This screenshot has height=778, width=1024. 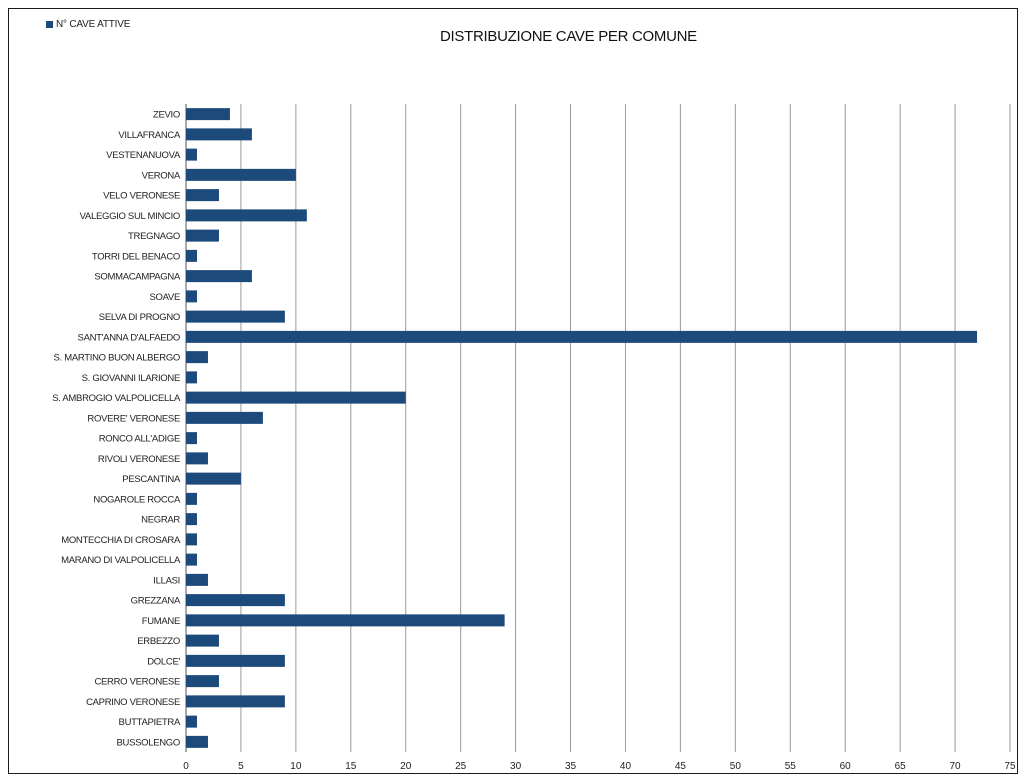 I want to click on legend: N° CAVE ATTIVE, so click(x=88, y=24).